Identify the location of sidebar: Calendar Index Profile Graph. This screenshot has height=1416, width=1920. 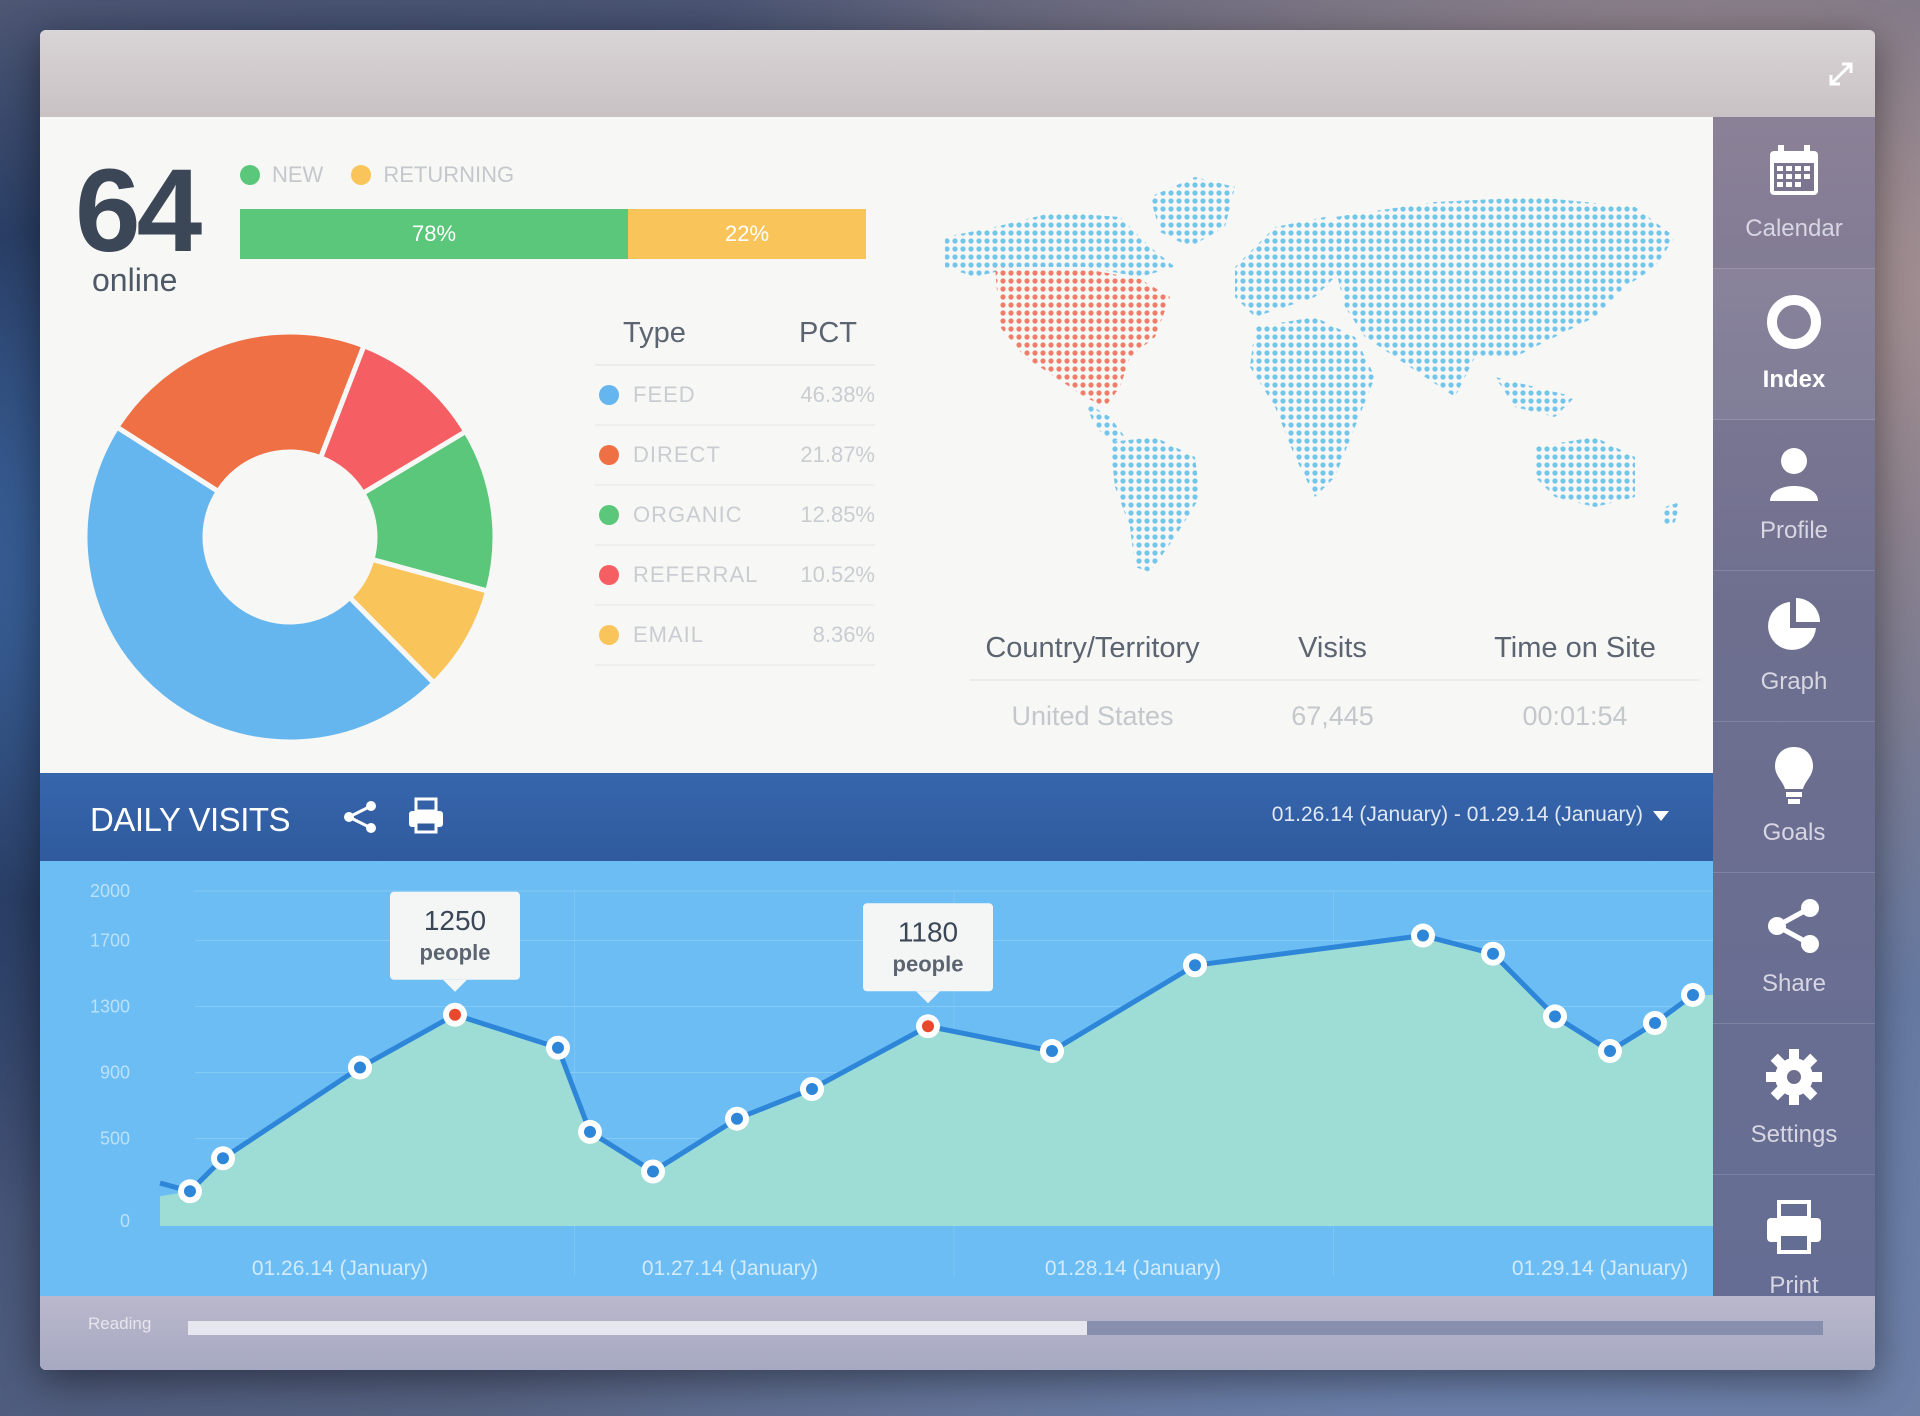
(1794, 731).